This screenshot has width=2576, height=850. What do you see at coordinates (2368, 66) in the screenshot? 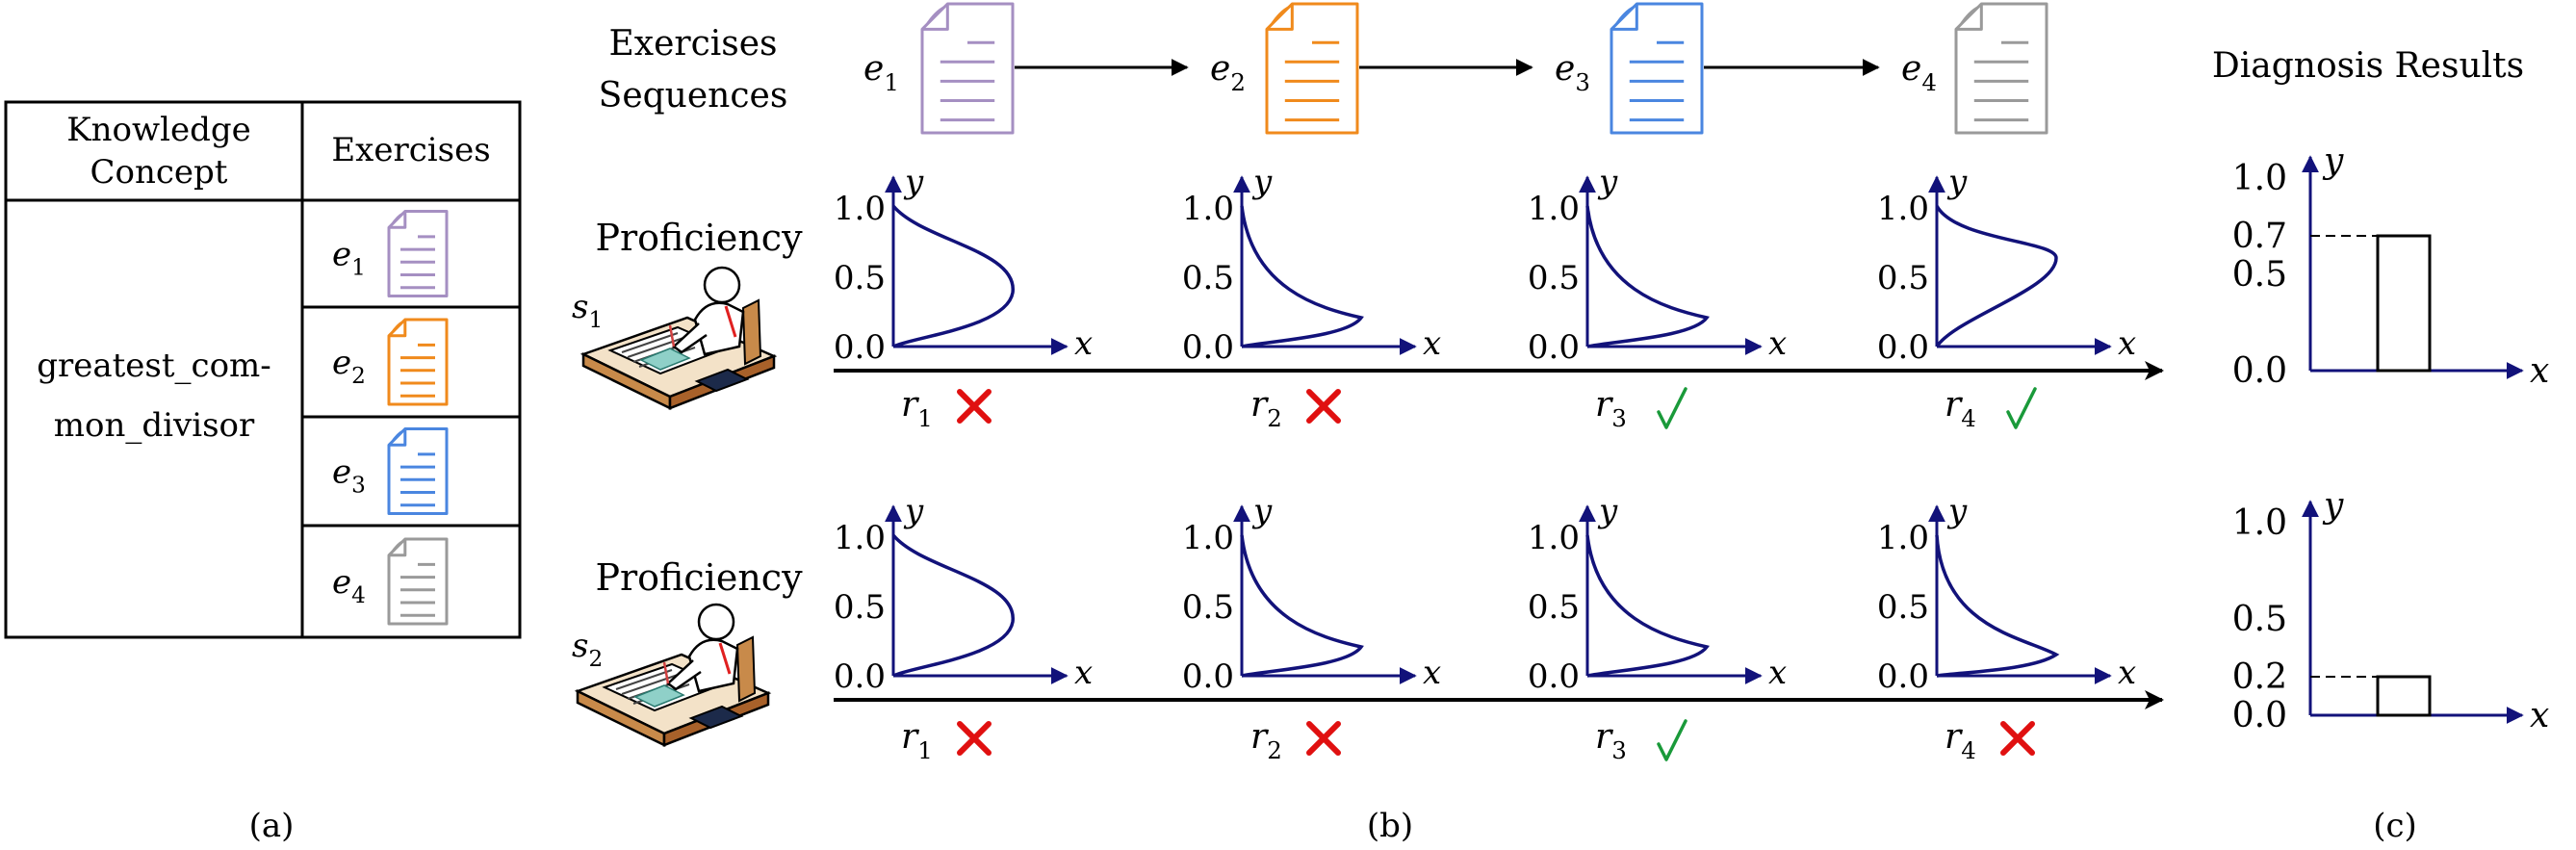
I see `diagnosis-title: Diagnosis Results` at bounding box center [2368, 66].